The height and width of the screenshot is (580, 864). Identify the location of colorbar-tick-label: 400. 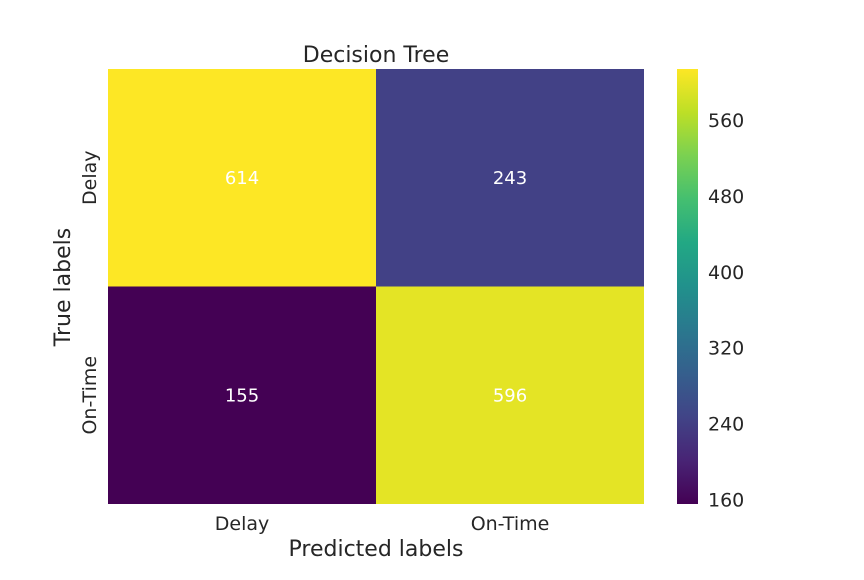
(726, 273).